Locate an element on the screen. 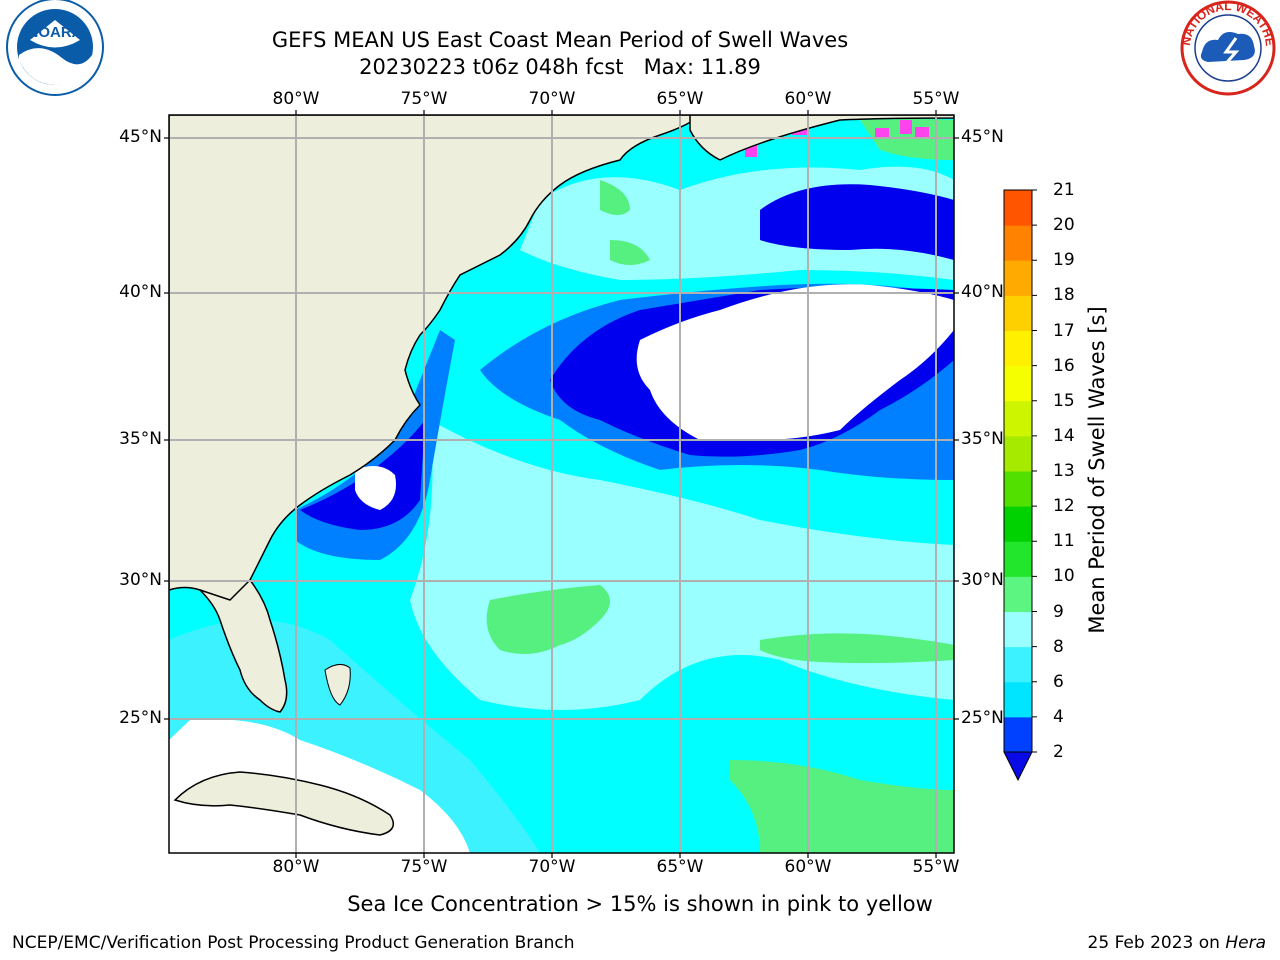 Image resolution: width=1280 pixels, height=960 pixels. colorbar-tick-label: 6 is located at coordinates (1058, 681).